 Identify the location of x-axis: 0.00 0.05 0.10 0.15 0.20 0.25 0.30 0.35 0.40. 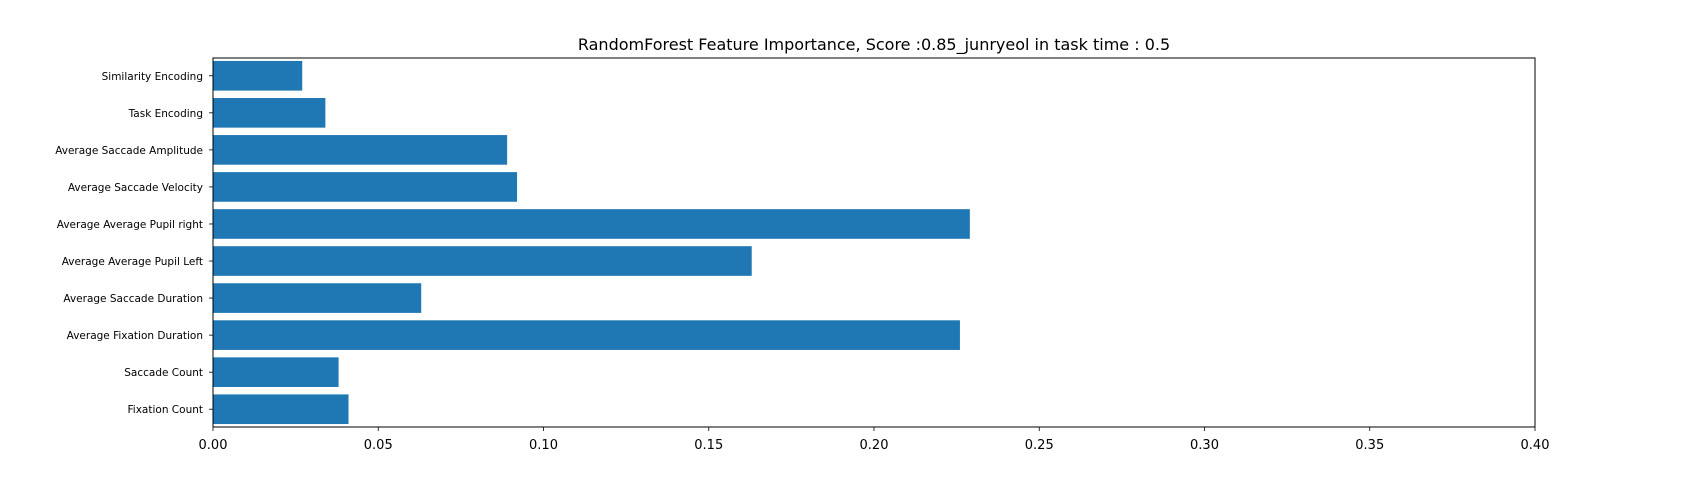
(874, 440).